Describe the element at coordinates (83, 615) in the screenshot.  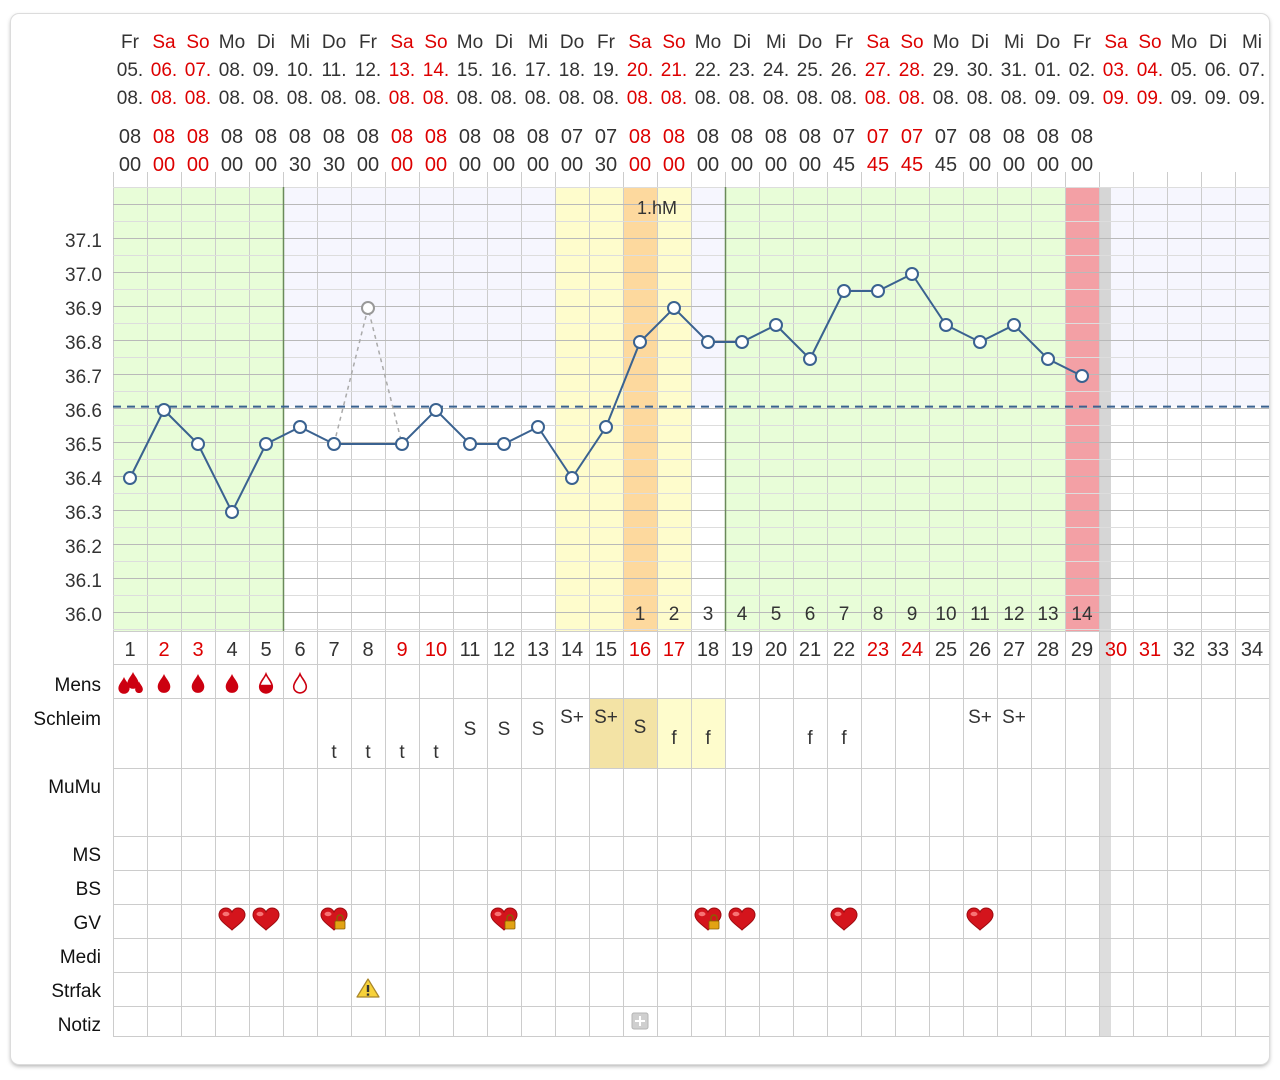
I see `y-tick-label: 36.0` at that location.